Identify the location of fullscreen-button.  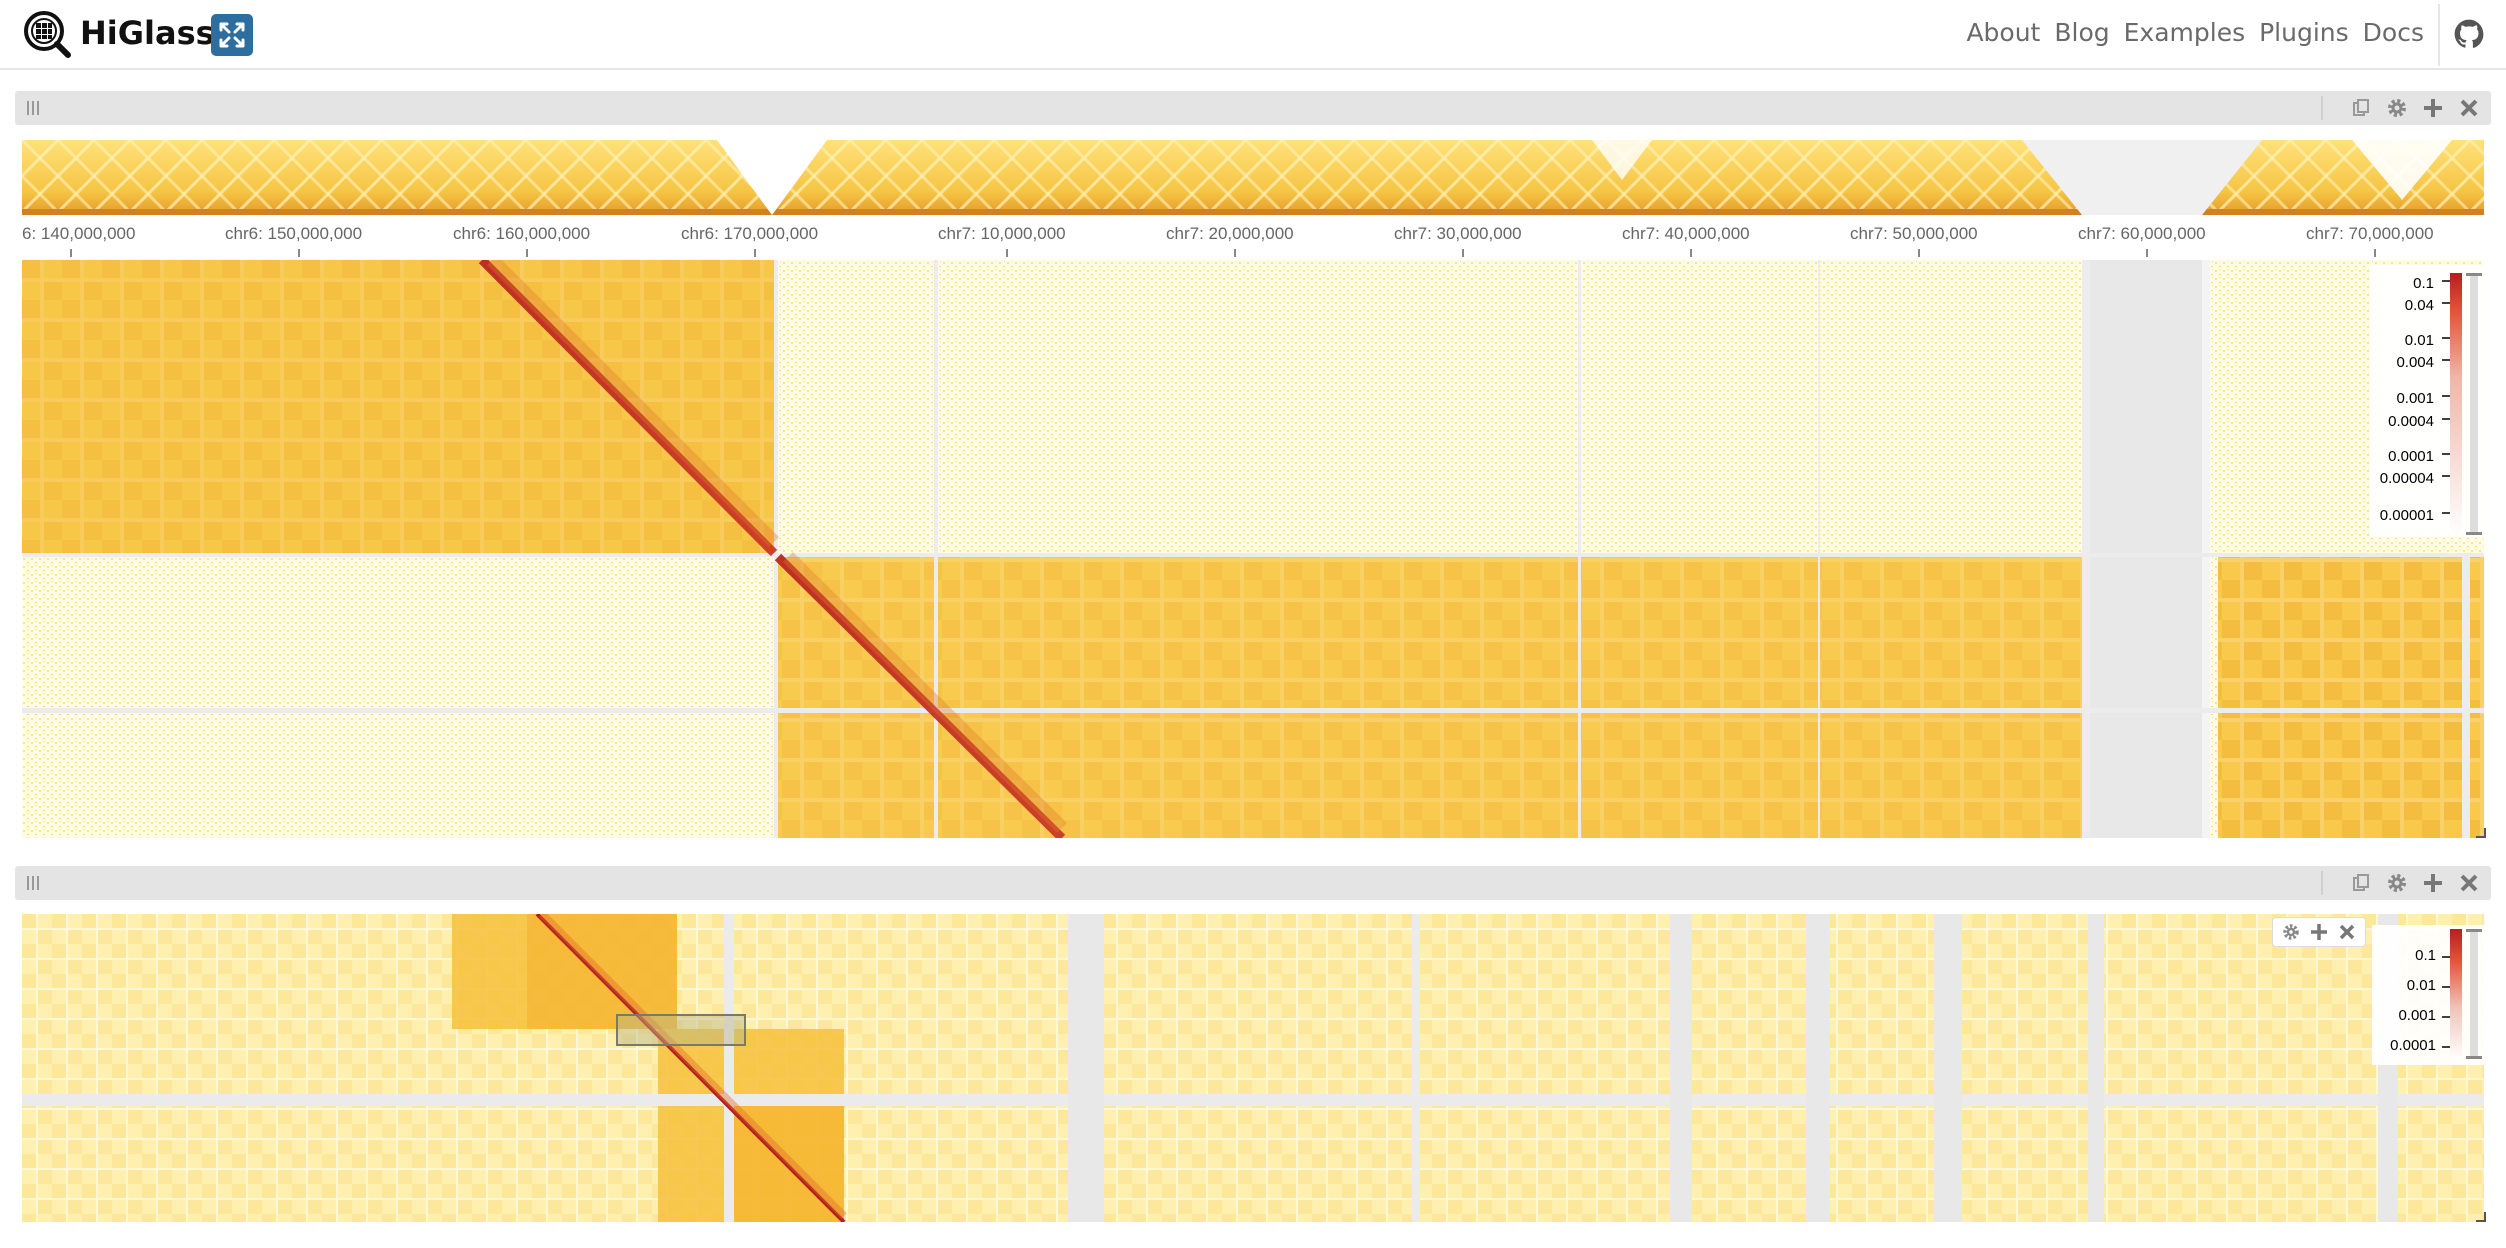
(232, 35).